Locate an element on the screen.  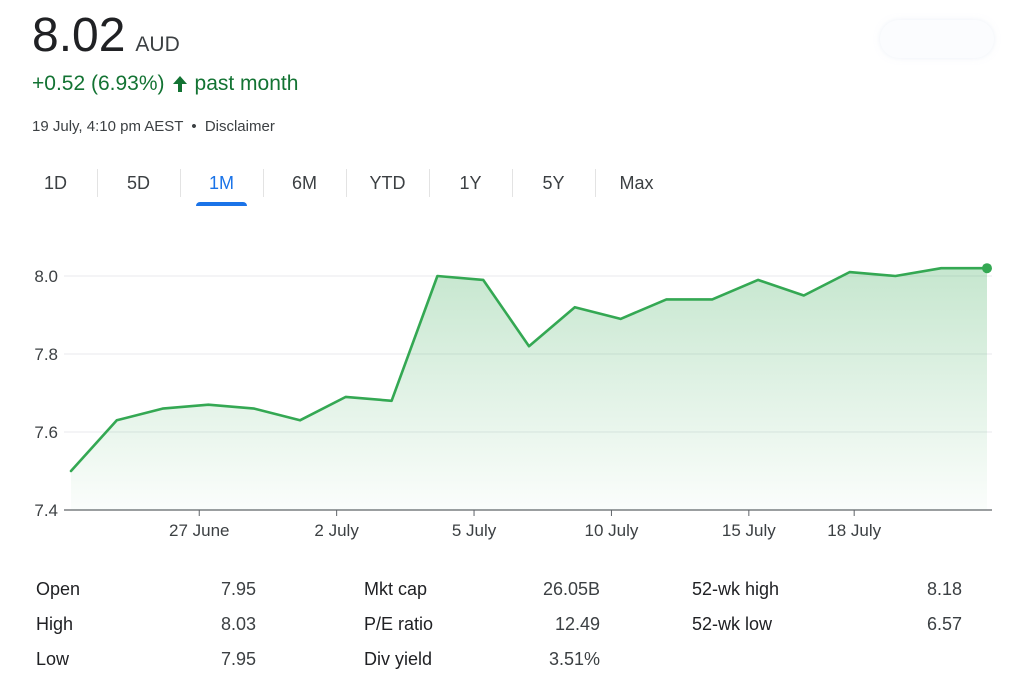
stat-label: 52-wk low is located at coordinates (732, 624).